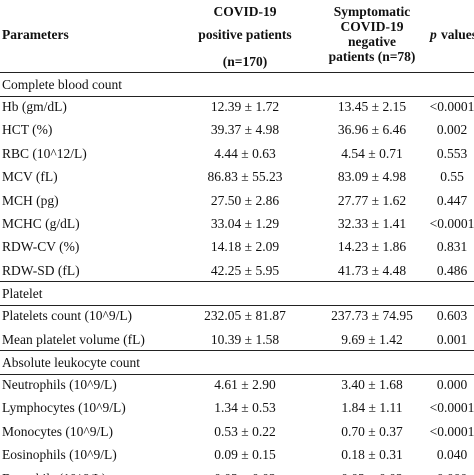  What do you see at coordinates (452, 130) in the screenshot?
I see `cell: 0.002` at bounding box center [452, 130].